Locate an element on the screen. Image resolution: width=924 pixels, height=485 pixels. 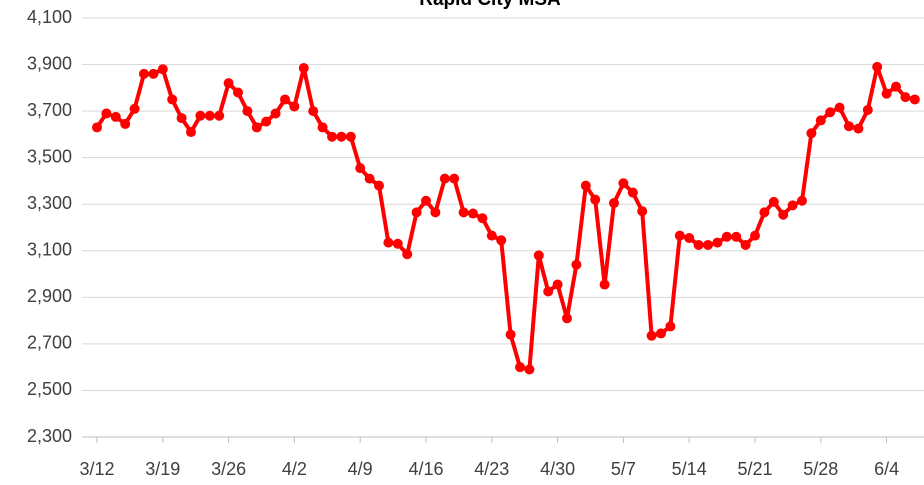
chart-title: Rapid City MSA is located at coordinates (490, 5).